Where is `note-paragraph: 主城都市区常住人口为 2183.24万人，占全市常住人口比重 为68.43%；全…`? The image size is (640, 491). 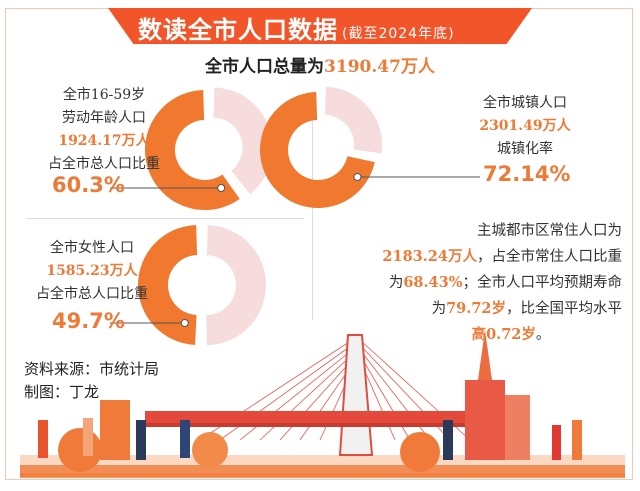 note-paragraph: 主城都市区常住人口为 2183.24万人，占全市常住人口比重 为68.43%；全… is located at coordinates (481, 283).